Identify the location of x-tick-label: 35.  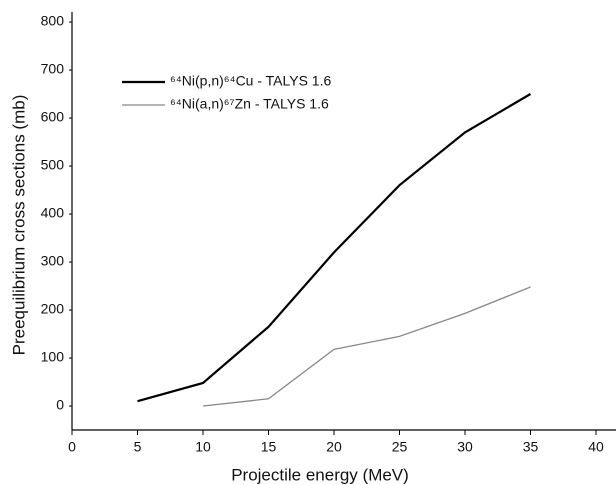
(531, 447).